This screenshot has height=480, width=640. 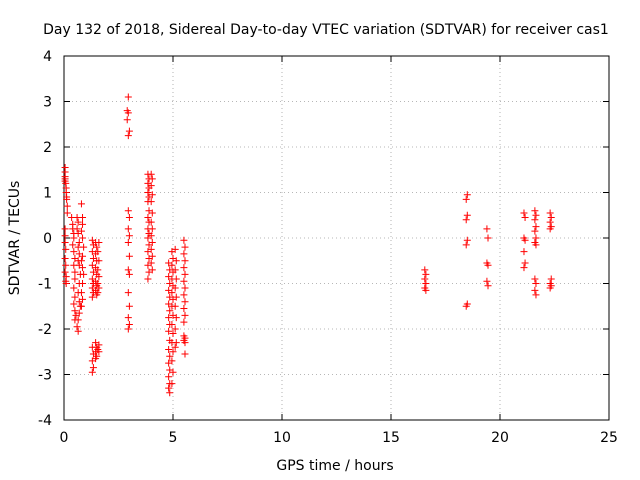 I want to click on y-tick-labels: -4 -3 -2 -1 0 1 2 3 4, so click(x=45, y=239).